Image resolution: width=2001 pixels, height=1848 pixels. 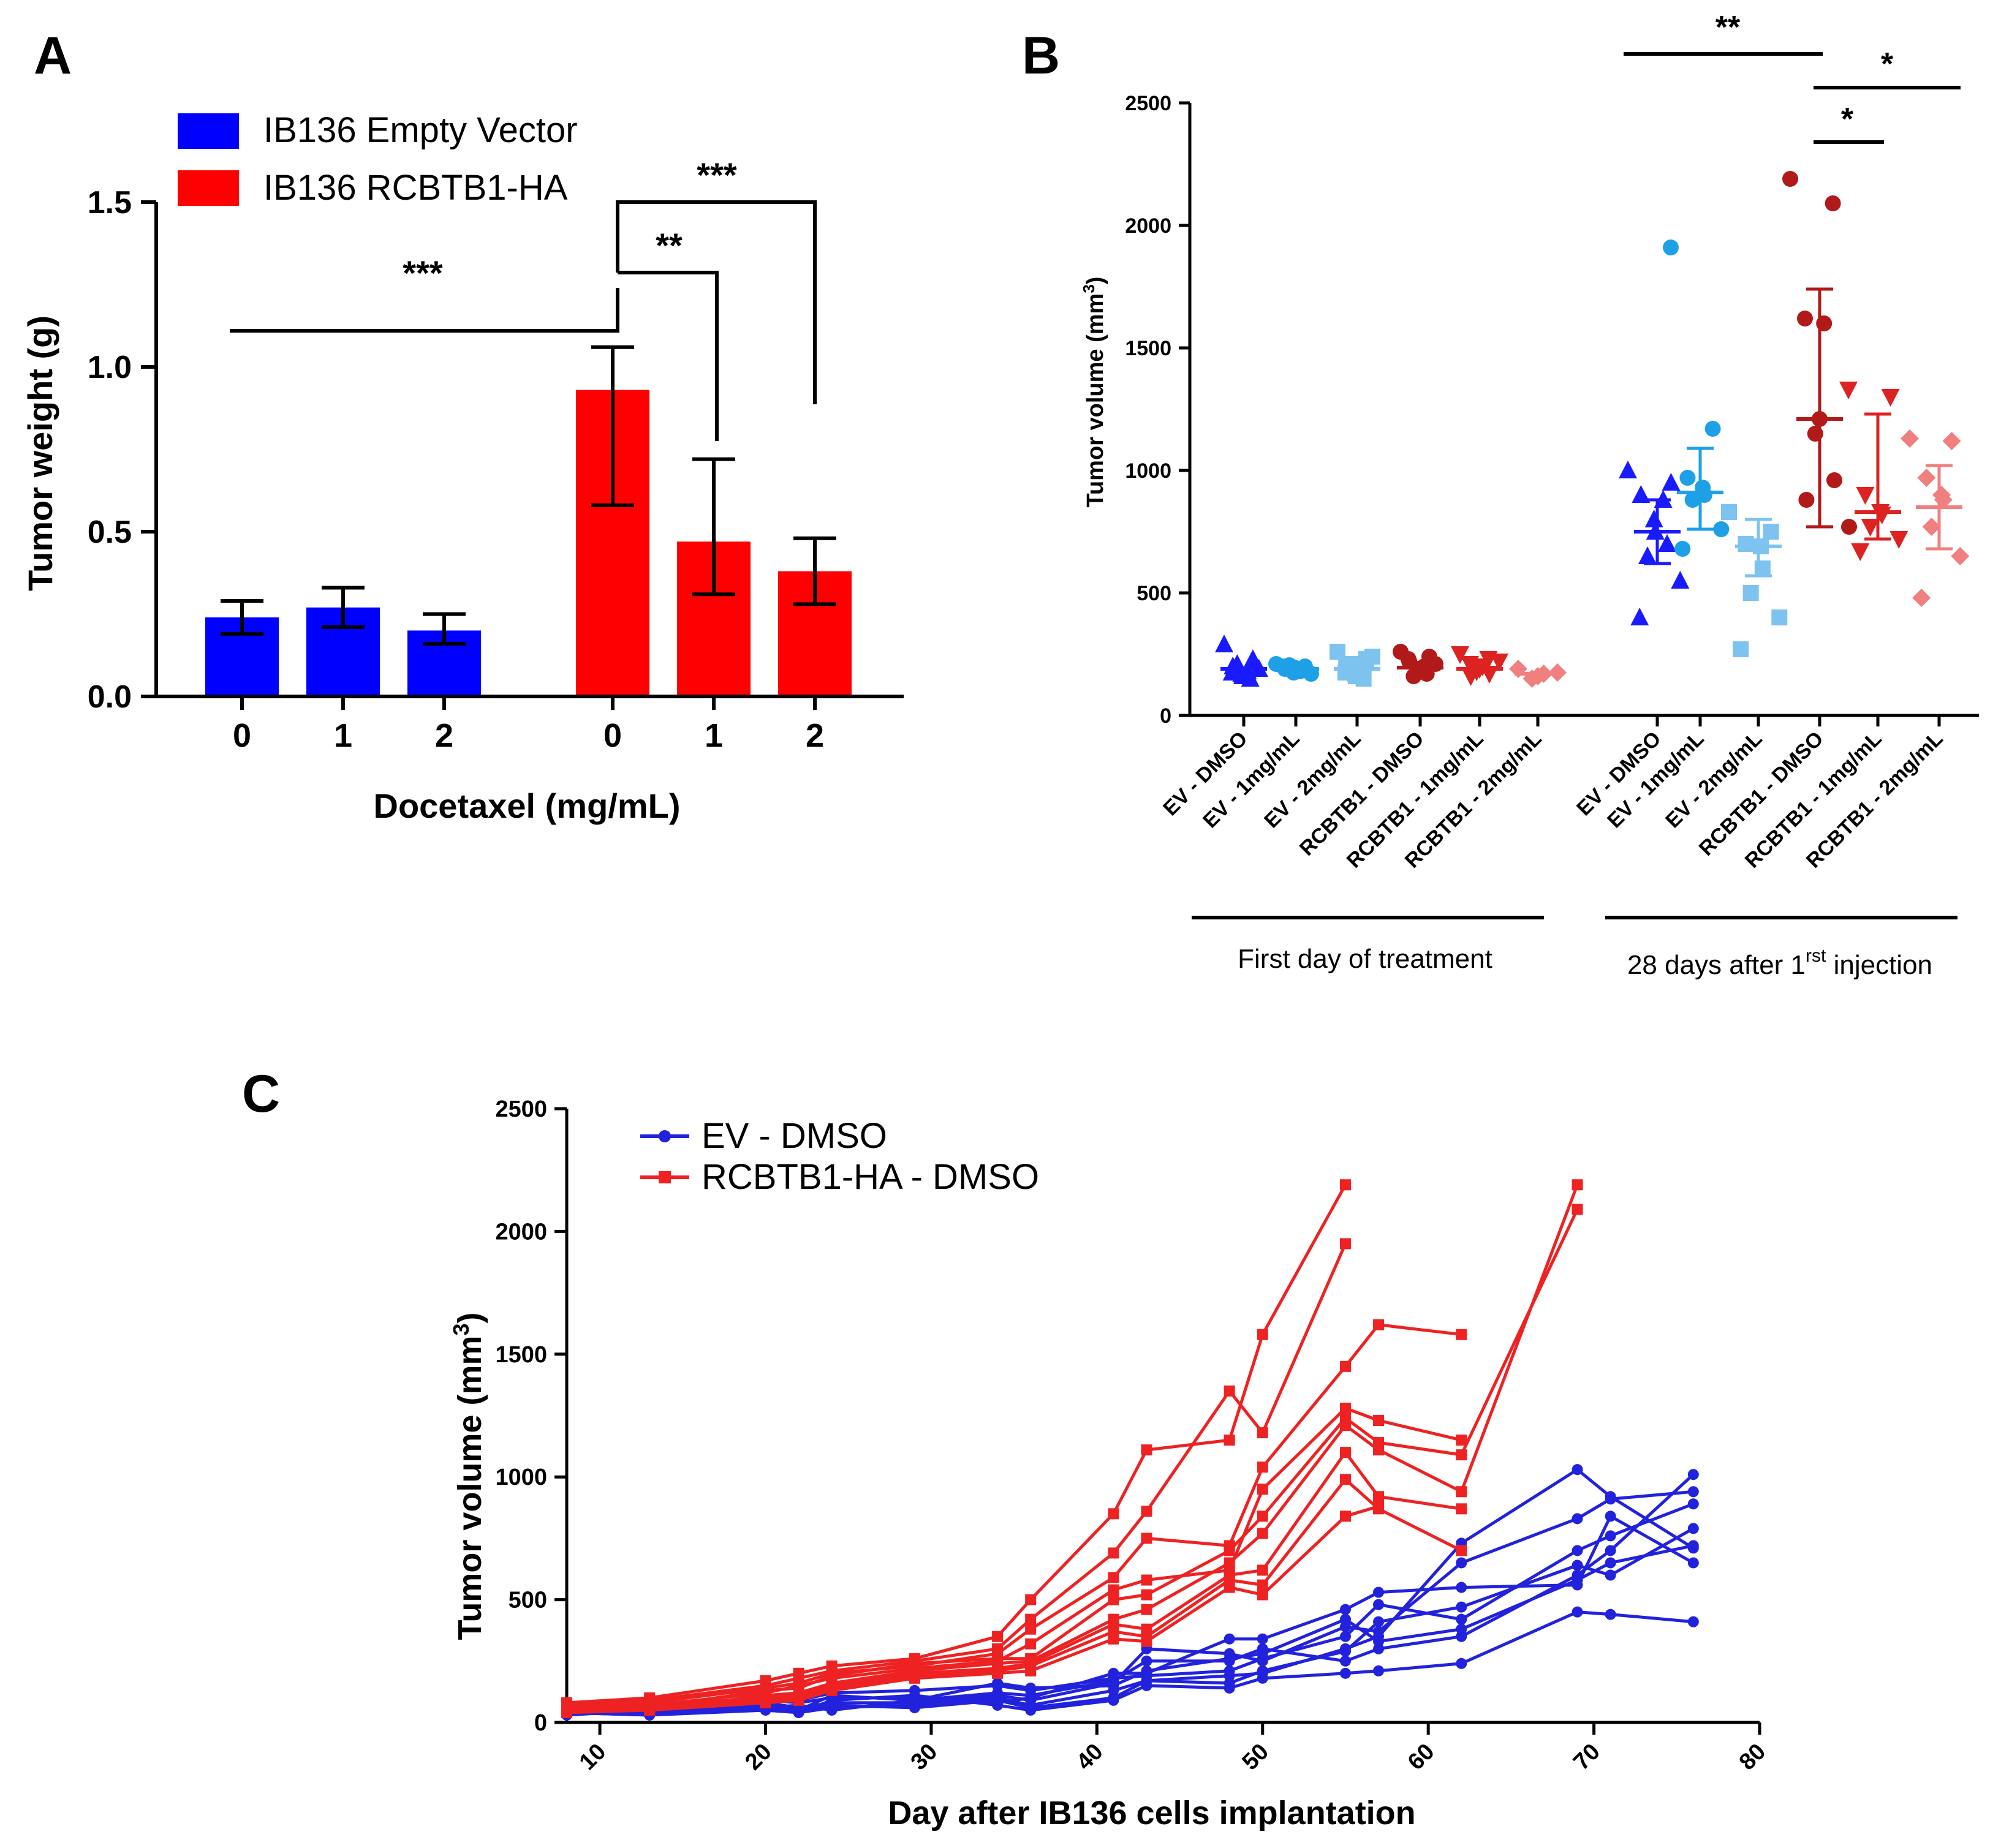 I want to click on x-tick-labels: 0 1 2 0 1 2, so click(x=528, y=735).